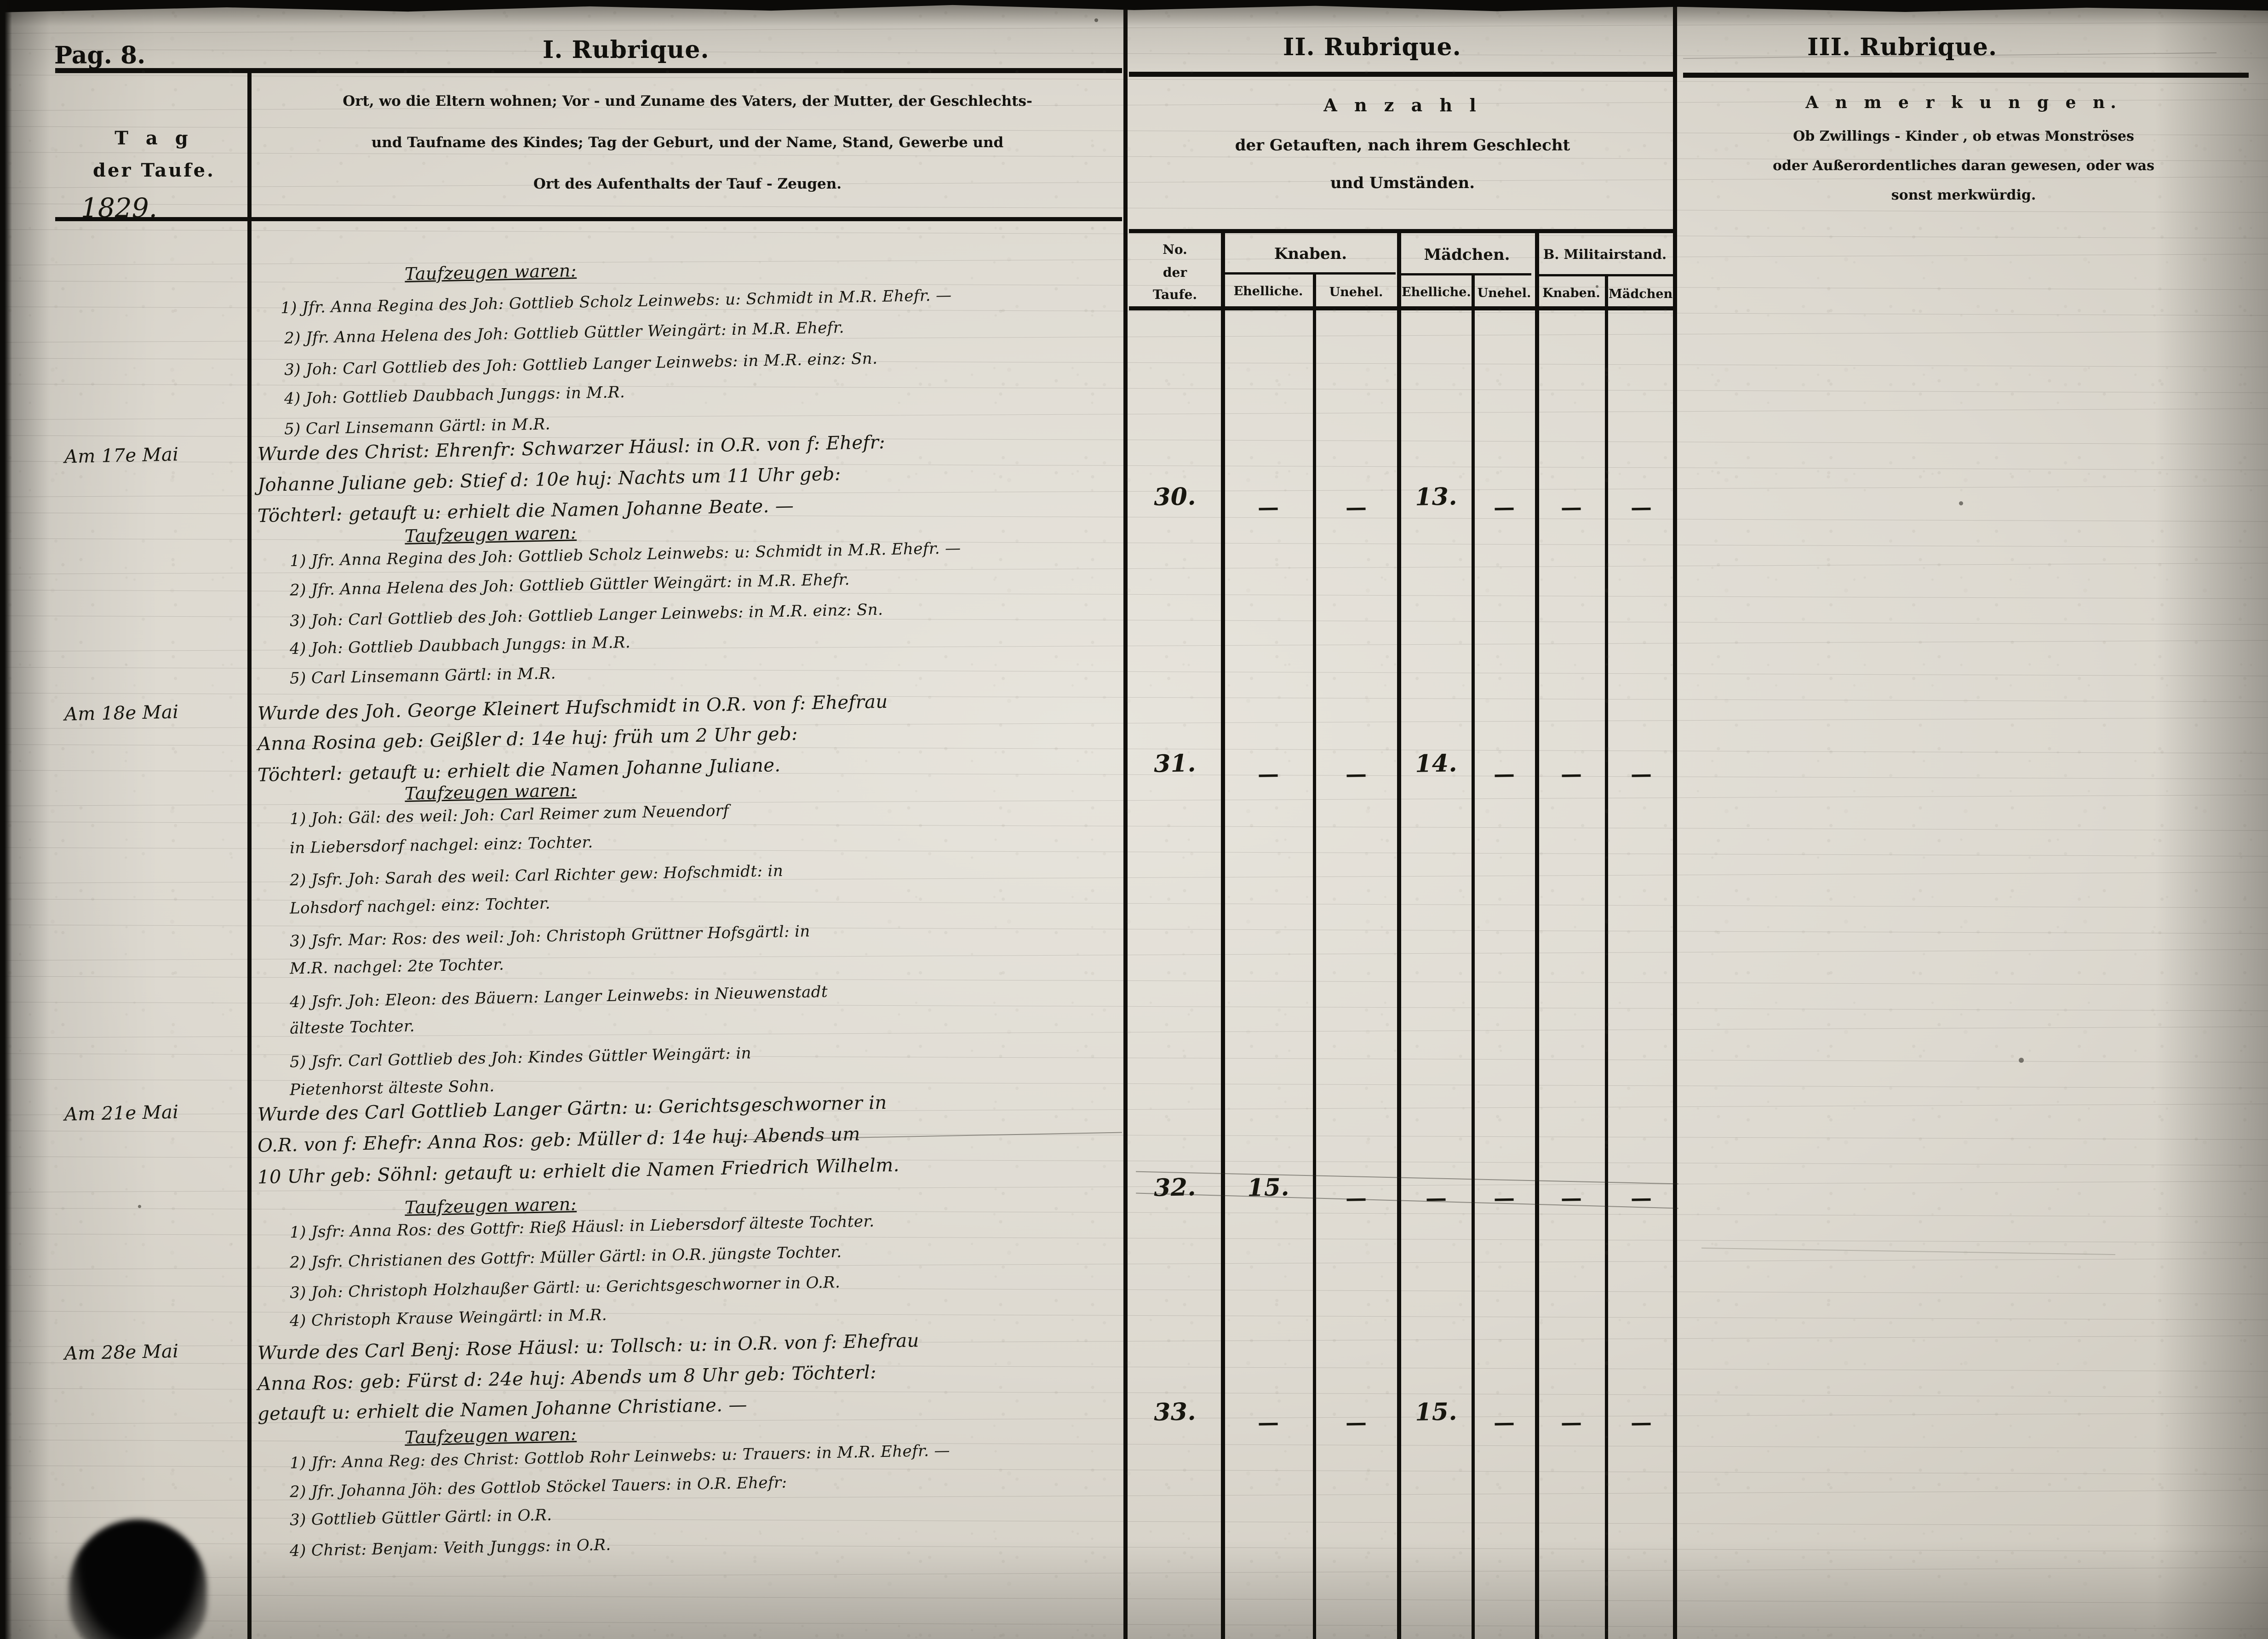 The image size is (2268, 1639). What do you see at coordinates (1125, 819) in the screenshot?
I see `divider-rubrique1-rubrique2` at bounding box center [1125, 819].